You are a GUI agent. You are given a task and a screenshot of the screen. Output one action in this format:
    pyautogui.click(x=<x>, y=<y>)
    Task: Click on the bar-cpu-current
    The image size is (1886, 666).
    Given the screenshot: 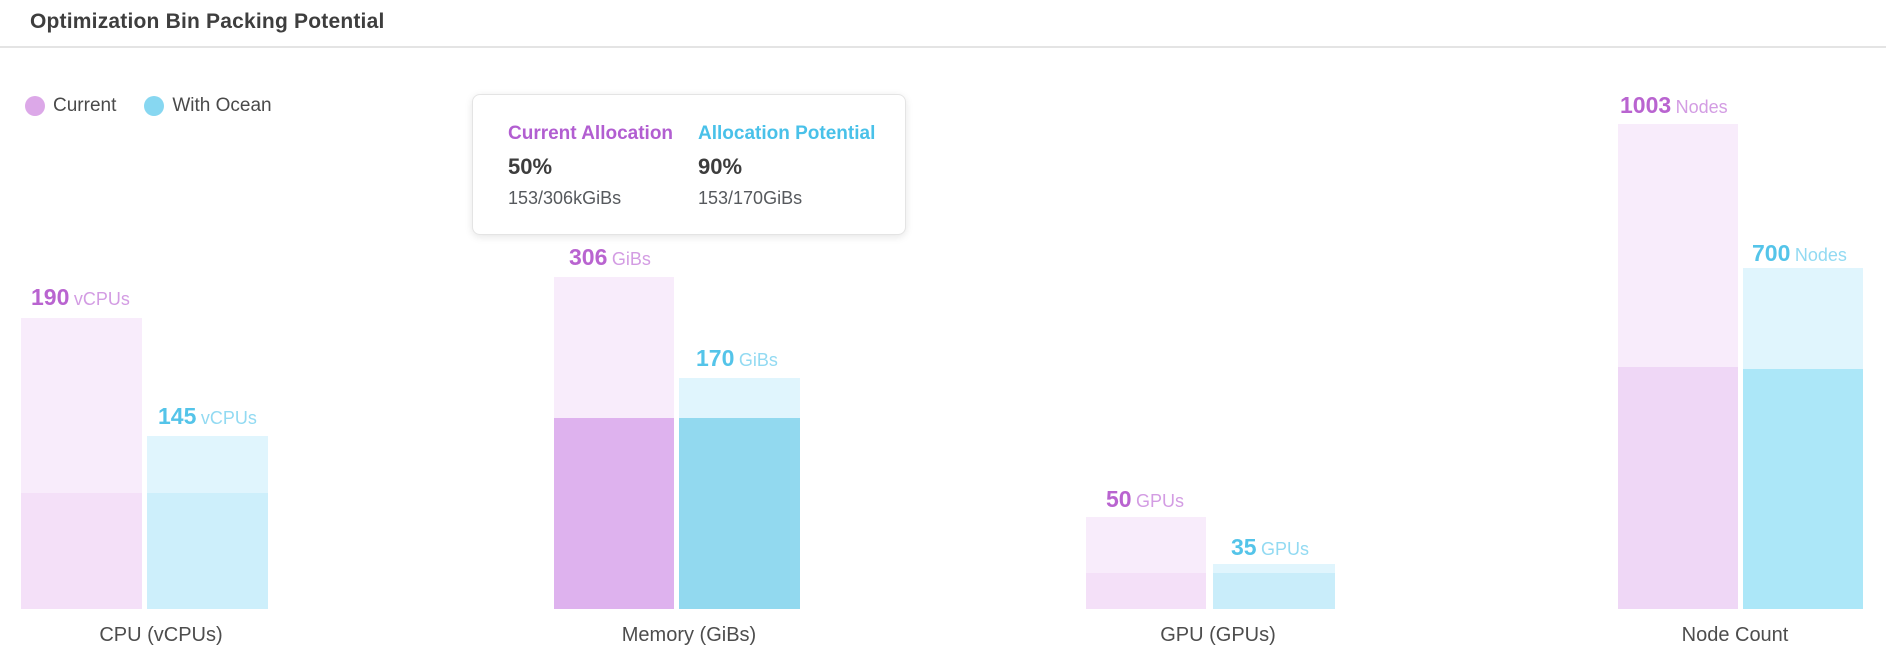 What is the action you would take?
    pyautogui.click(x=81, y=463)
    